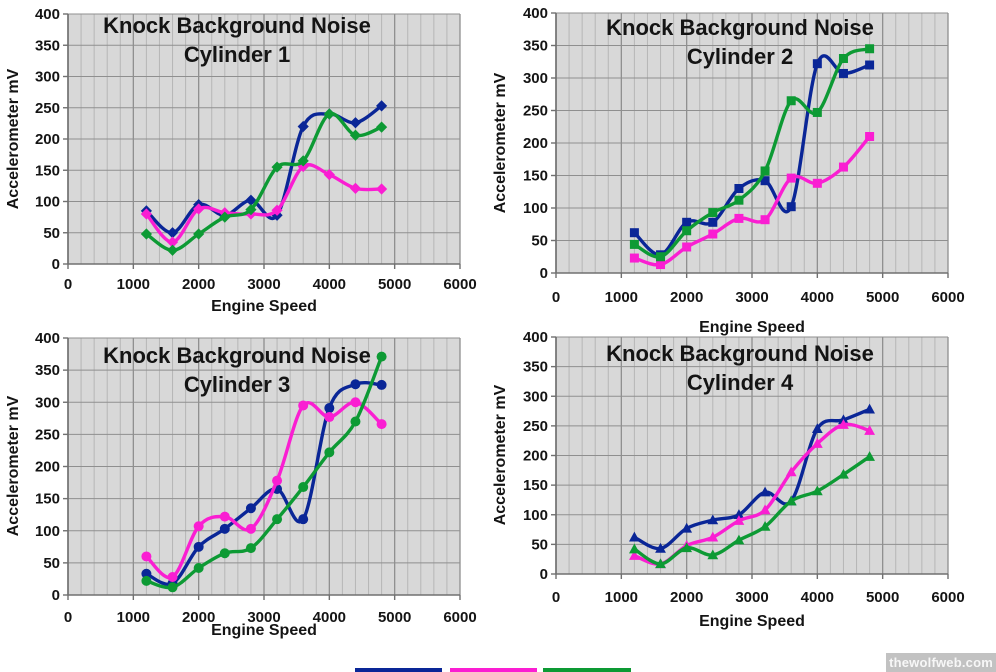 The height and width of the screenshot is (672, 996). I want to click on series-navy-line, so click(752, 479).